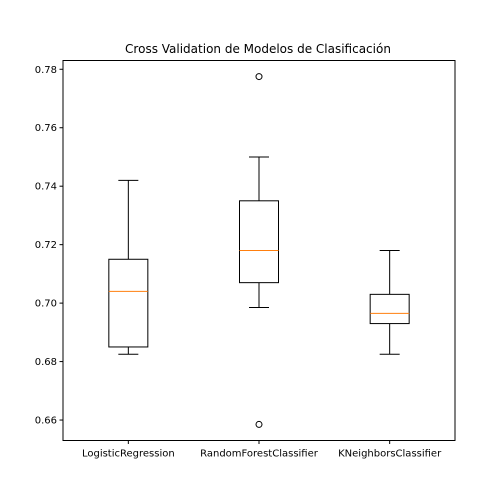 This screenshot has height=504, width=504. What do you see at coordinates (46, 304) in the screenshot?
I see `y-tick-label: 0.70` at bounding box center [46, 304].